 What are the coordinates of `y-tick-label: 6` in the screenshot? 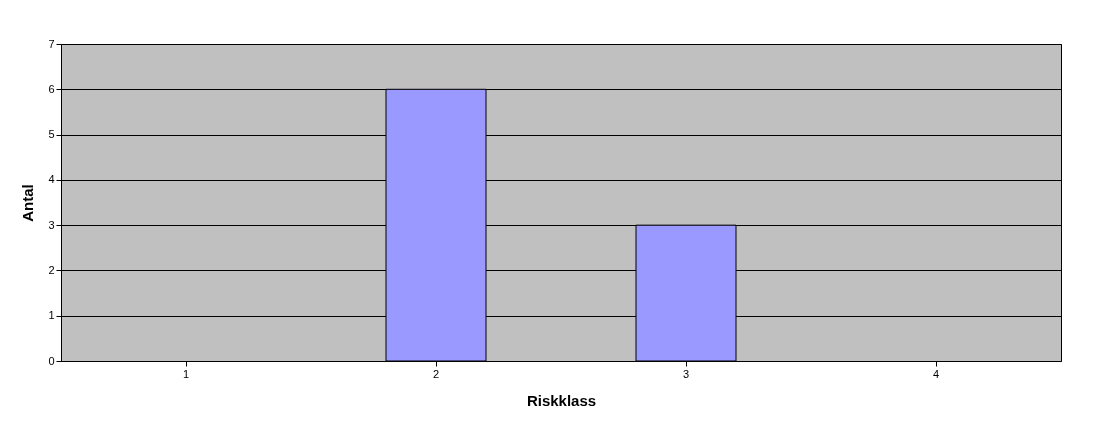 It's located at (51, 88).